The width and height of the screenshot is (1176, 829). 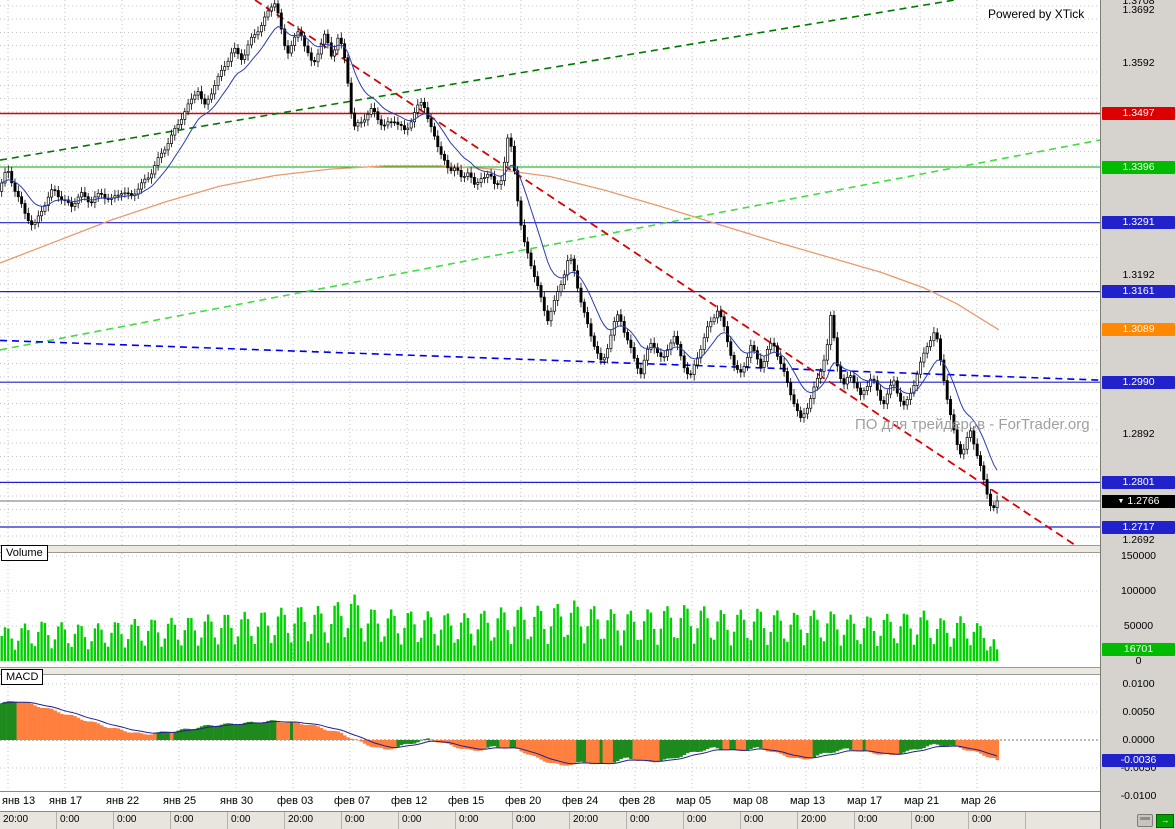 I want to click on price-axis-label-1.3708: 1.3708, so click(x=1138, y=4).